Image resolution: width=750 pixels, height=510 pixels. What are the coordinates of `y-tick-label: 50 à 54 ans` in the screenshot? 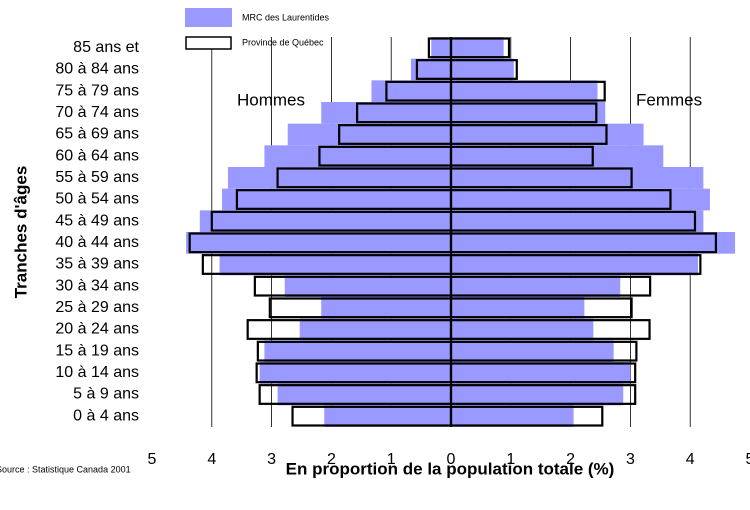 It's located at (97, 199).